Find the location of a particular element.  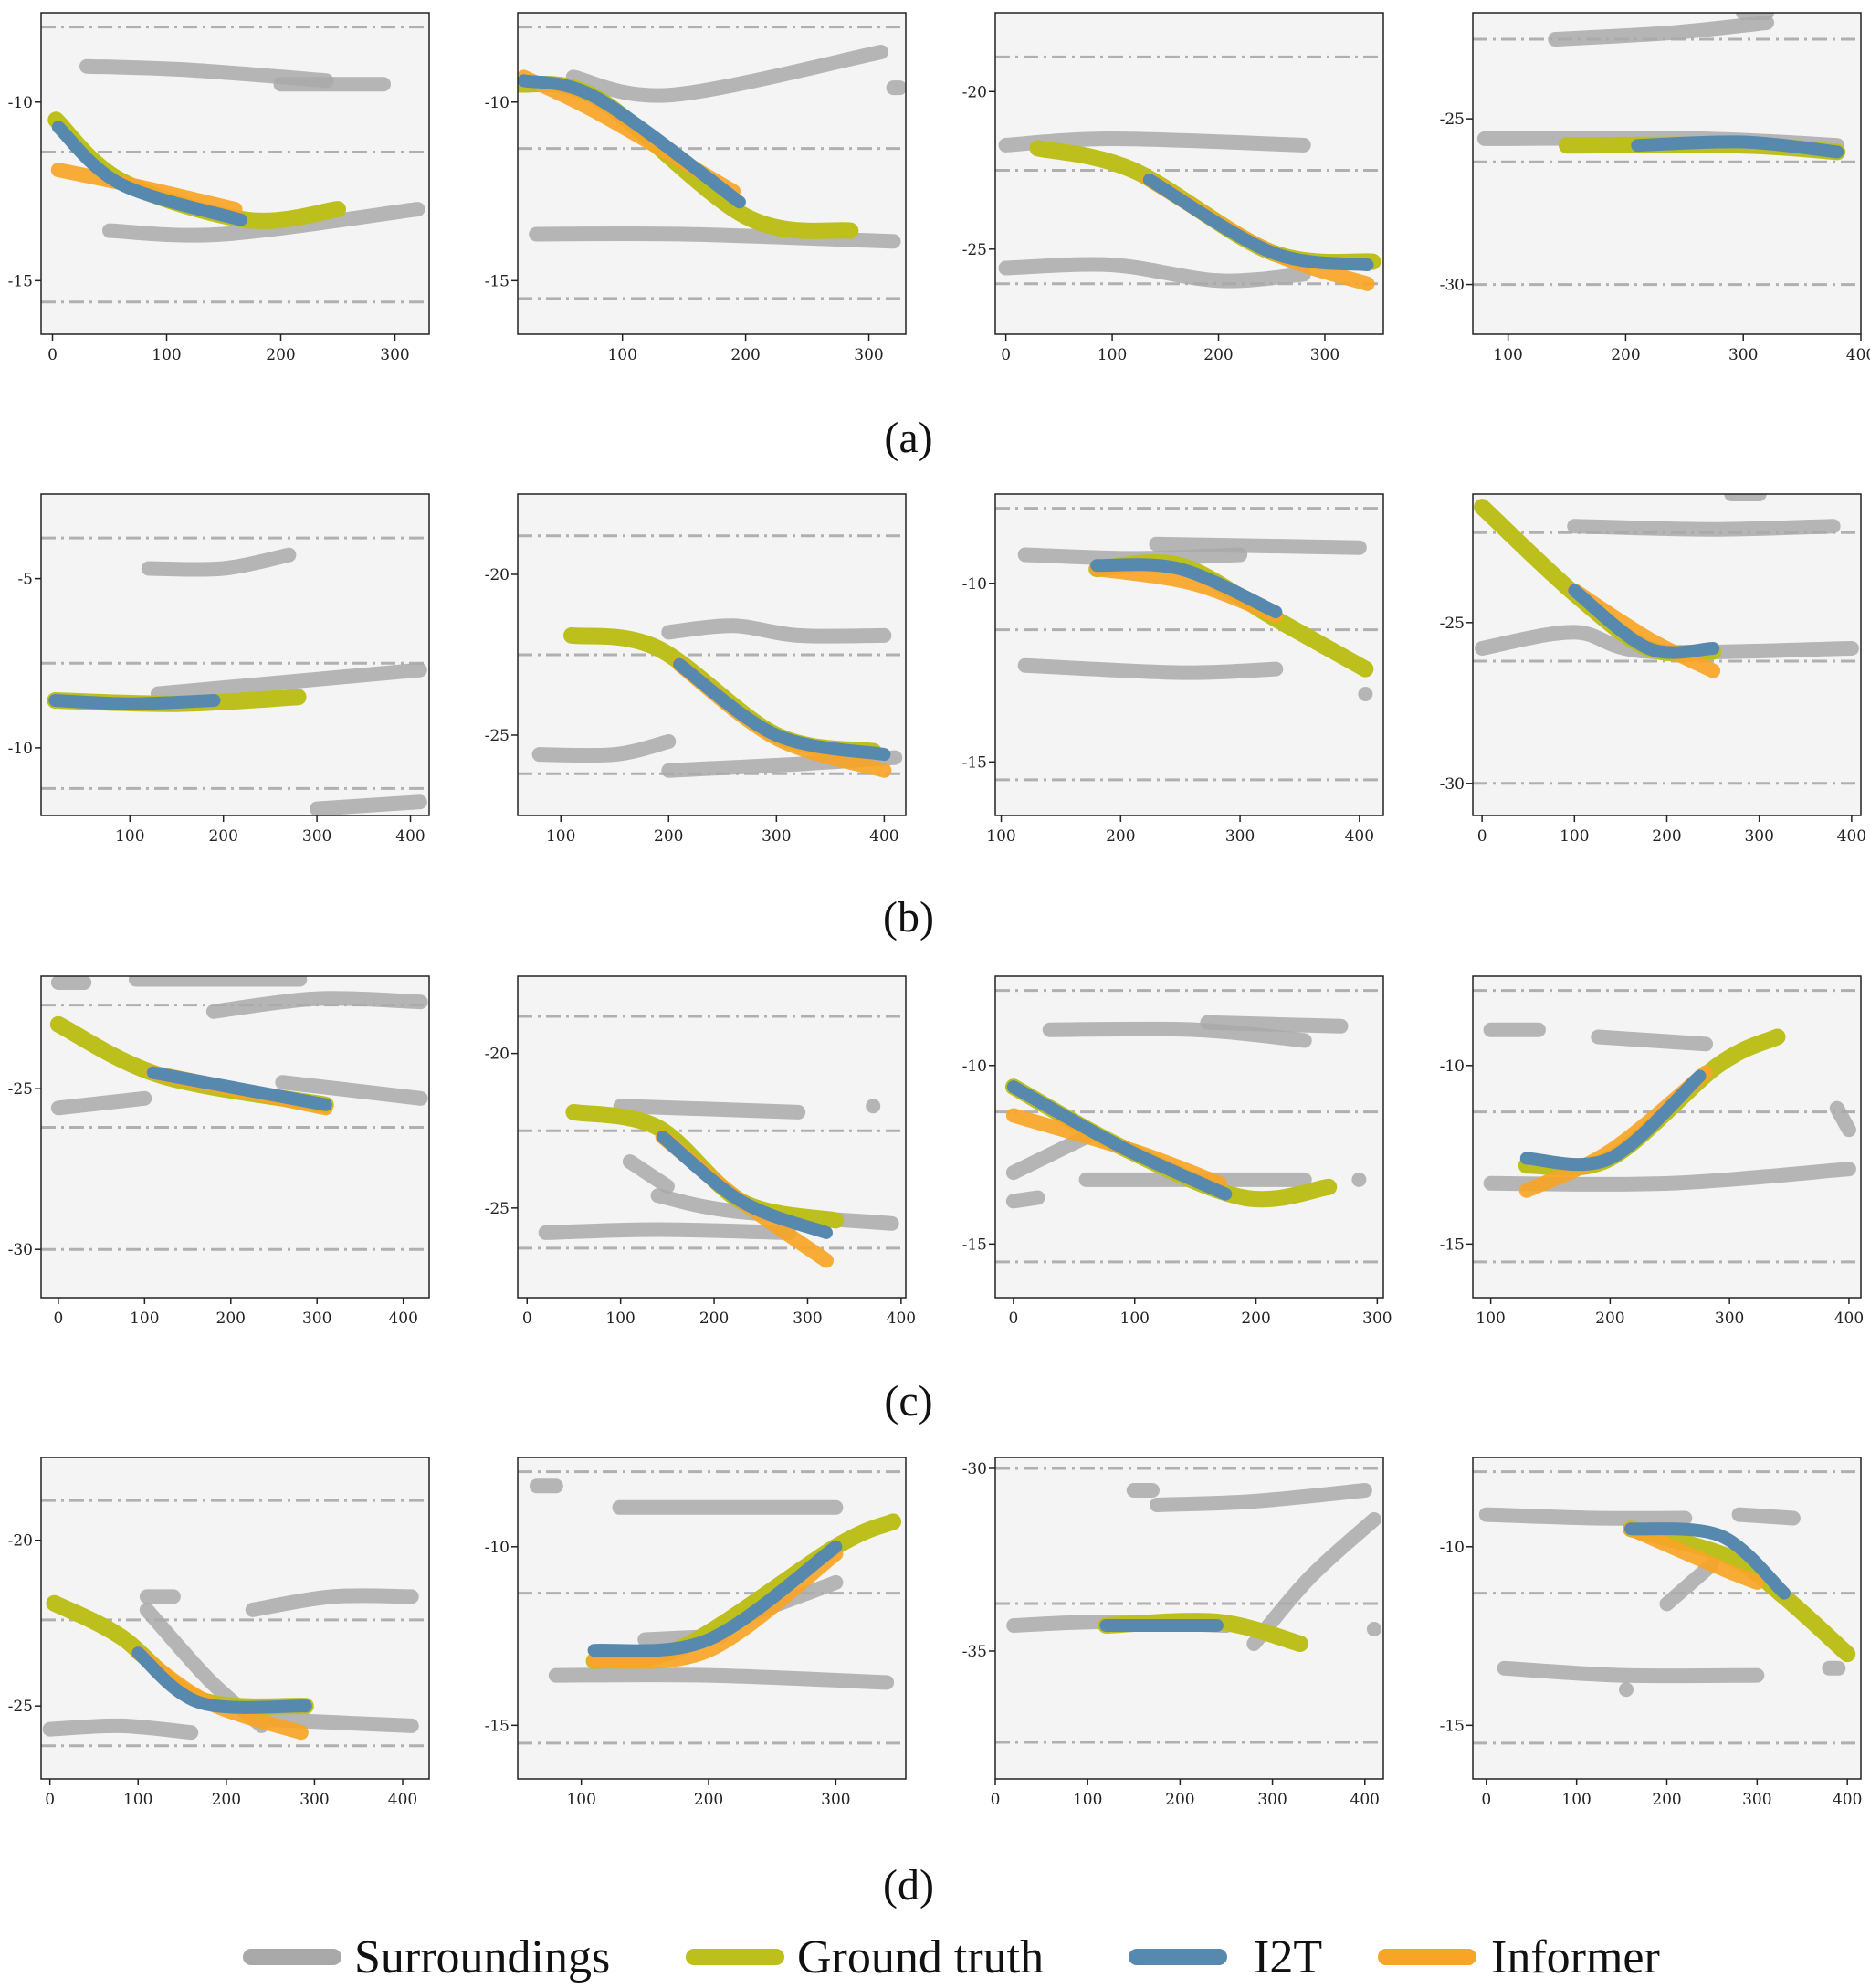

panel-14: 100 200 300 -10 -15 is located at coordinates (696, 1633).